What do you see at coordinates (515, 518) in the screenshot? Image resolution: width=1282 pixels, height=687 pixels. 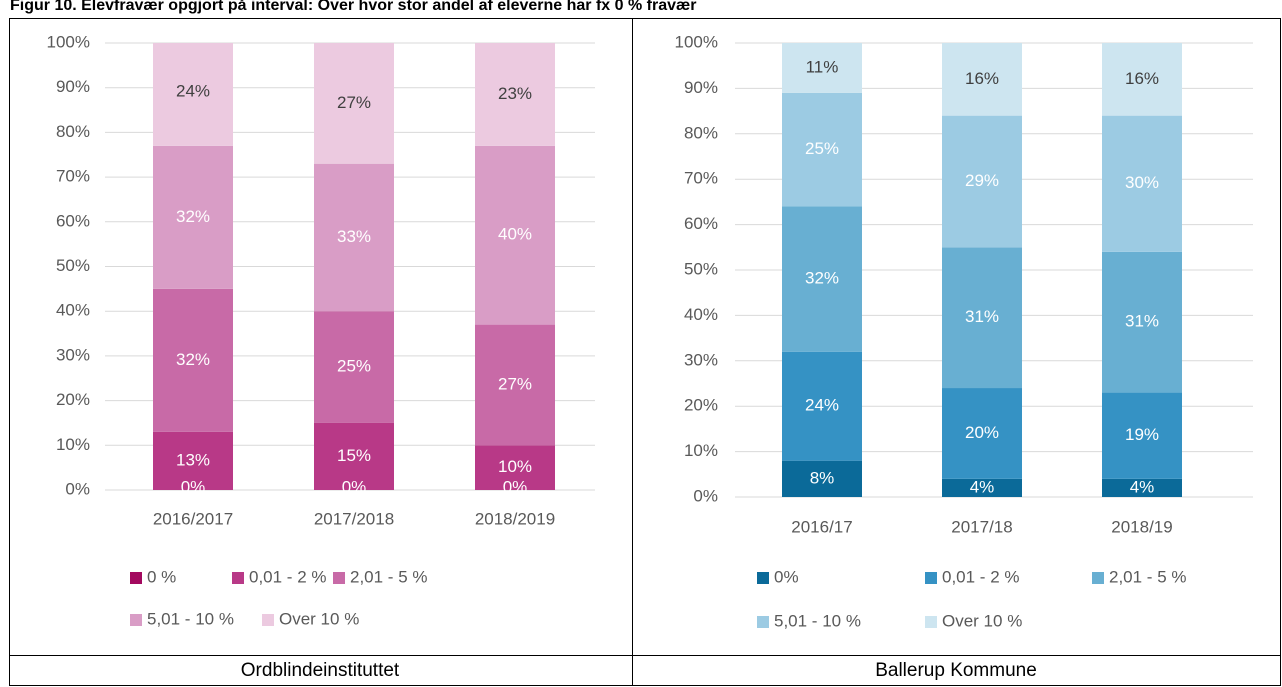 I see `x-tick-label: 2018/2019` at bounding box center [515, 518].